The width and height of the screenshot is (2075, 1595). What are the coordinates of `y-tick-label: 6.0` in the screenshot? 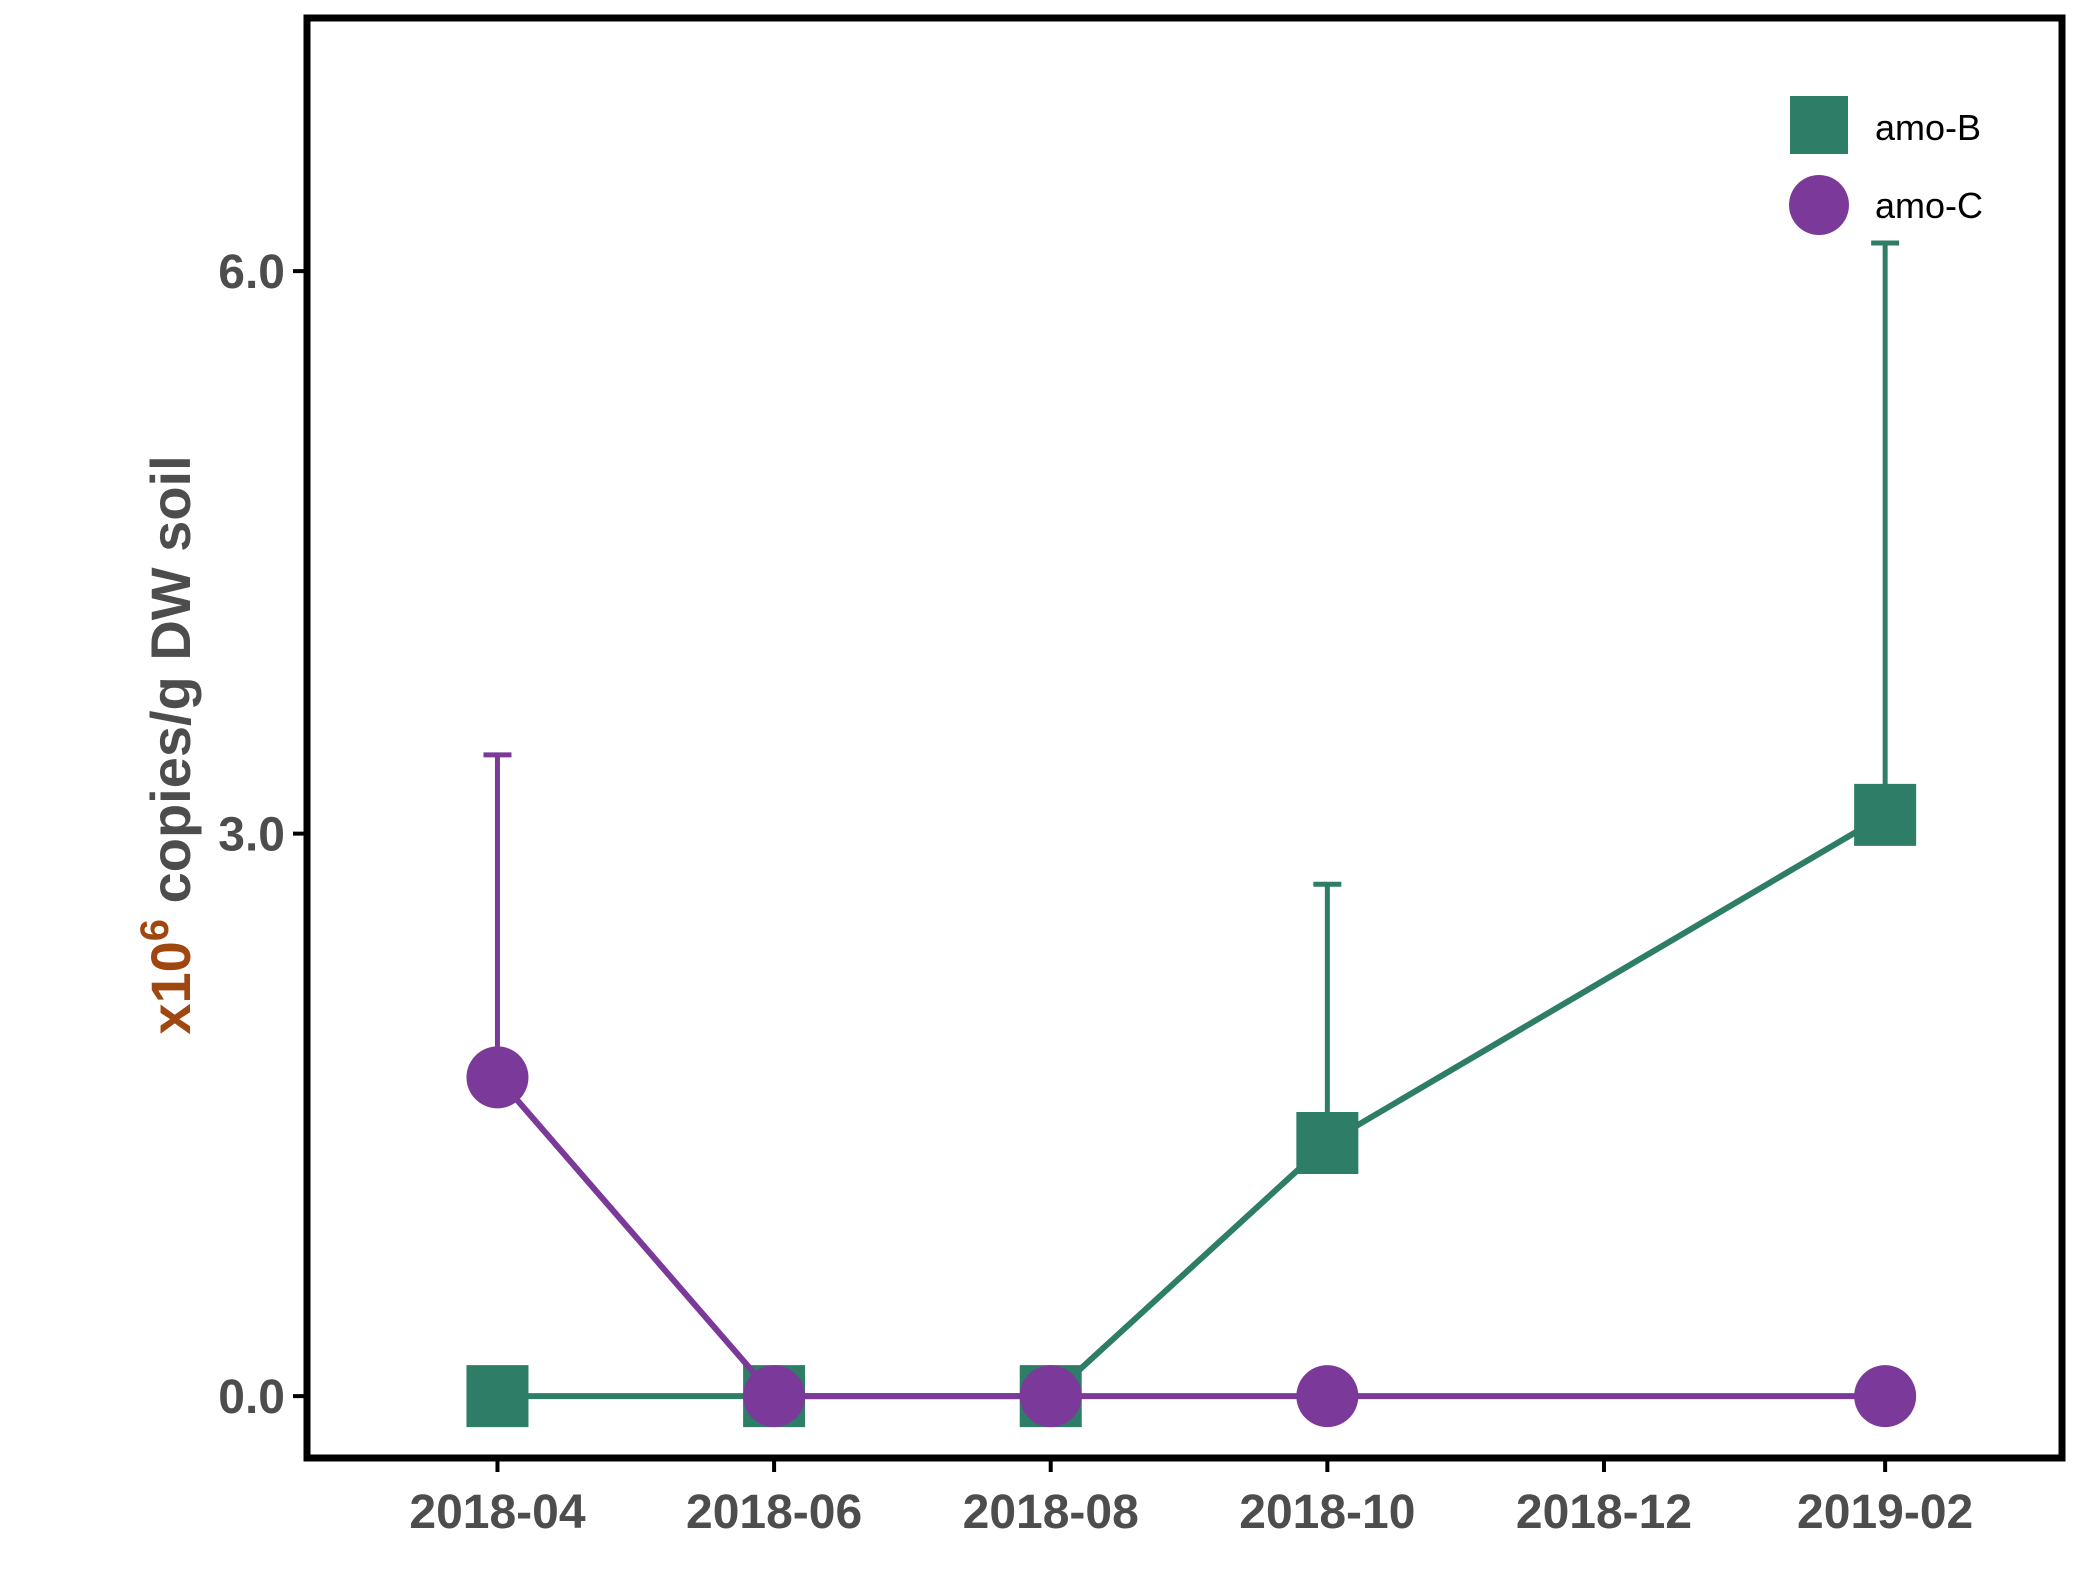 It's located at (251, 272).